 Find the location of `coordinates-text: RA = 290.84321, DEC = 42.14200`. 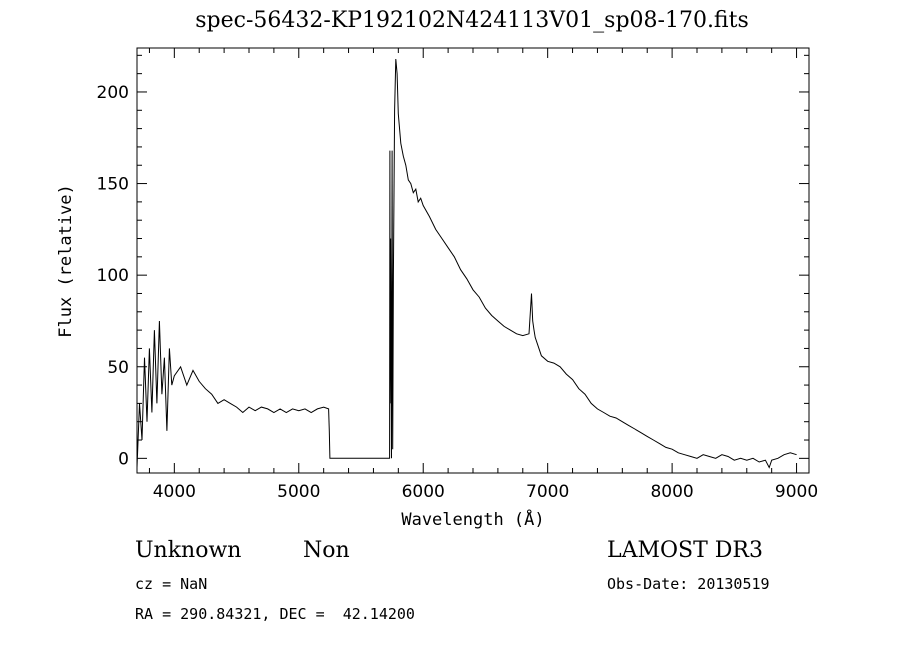

coordinates-text: RA = 290.84321, DEC = 42.14200 is located at coordinates (275, 614).